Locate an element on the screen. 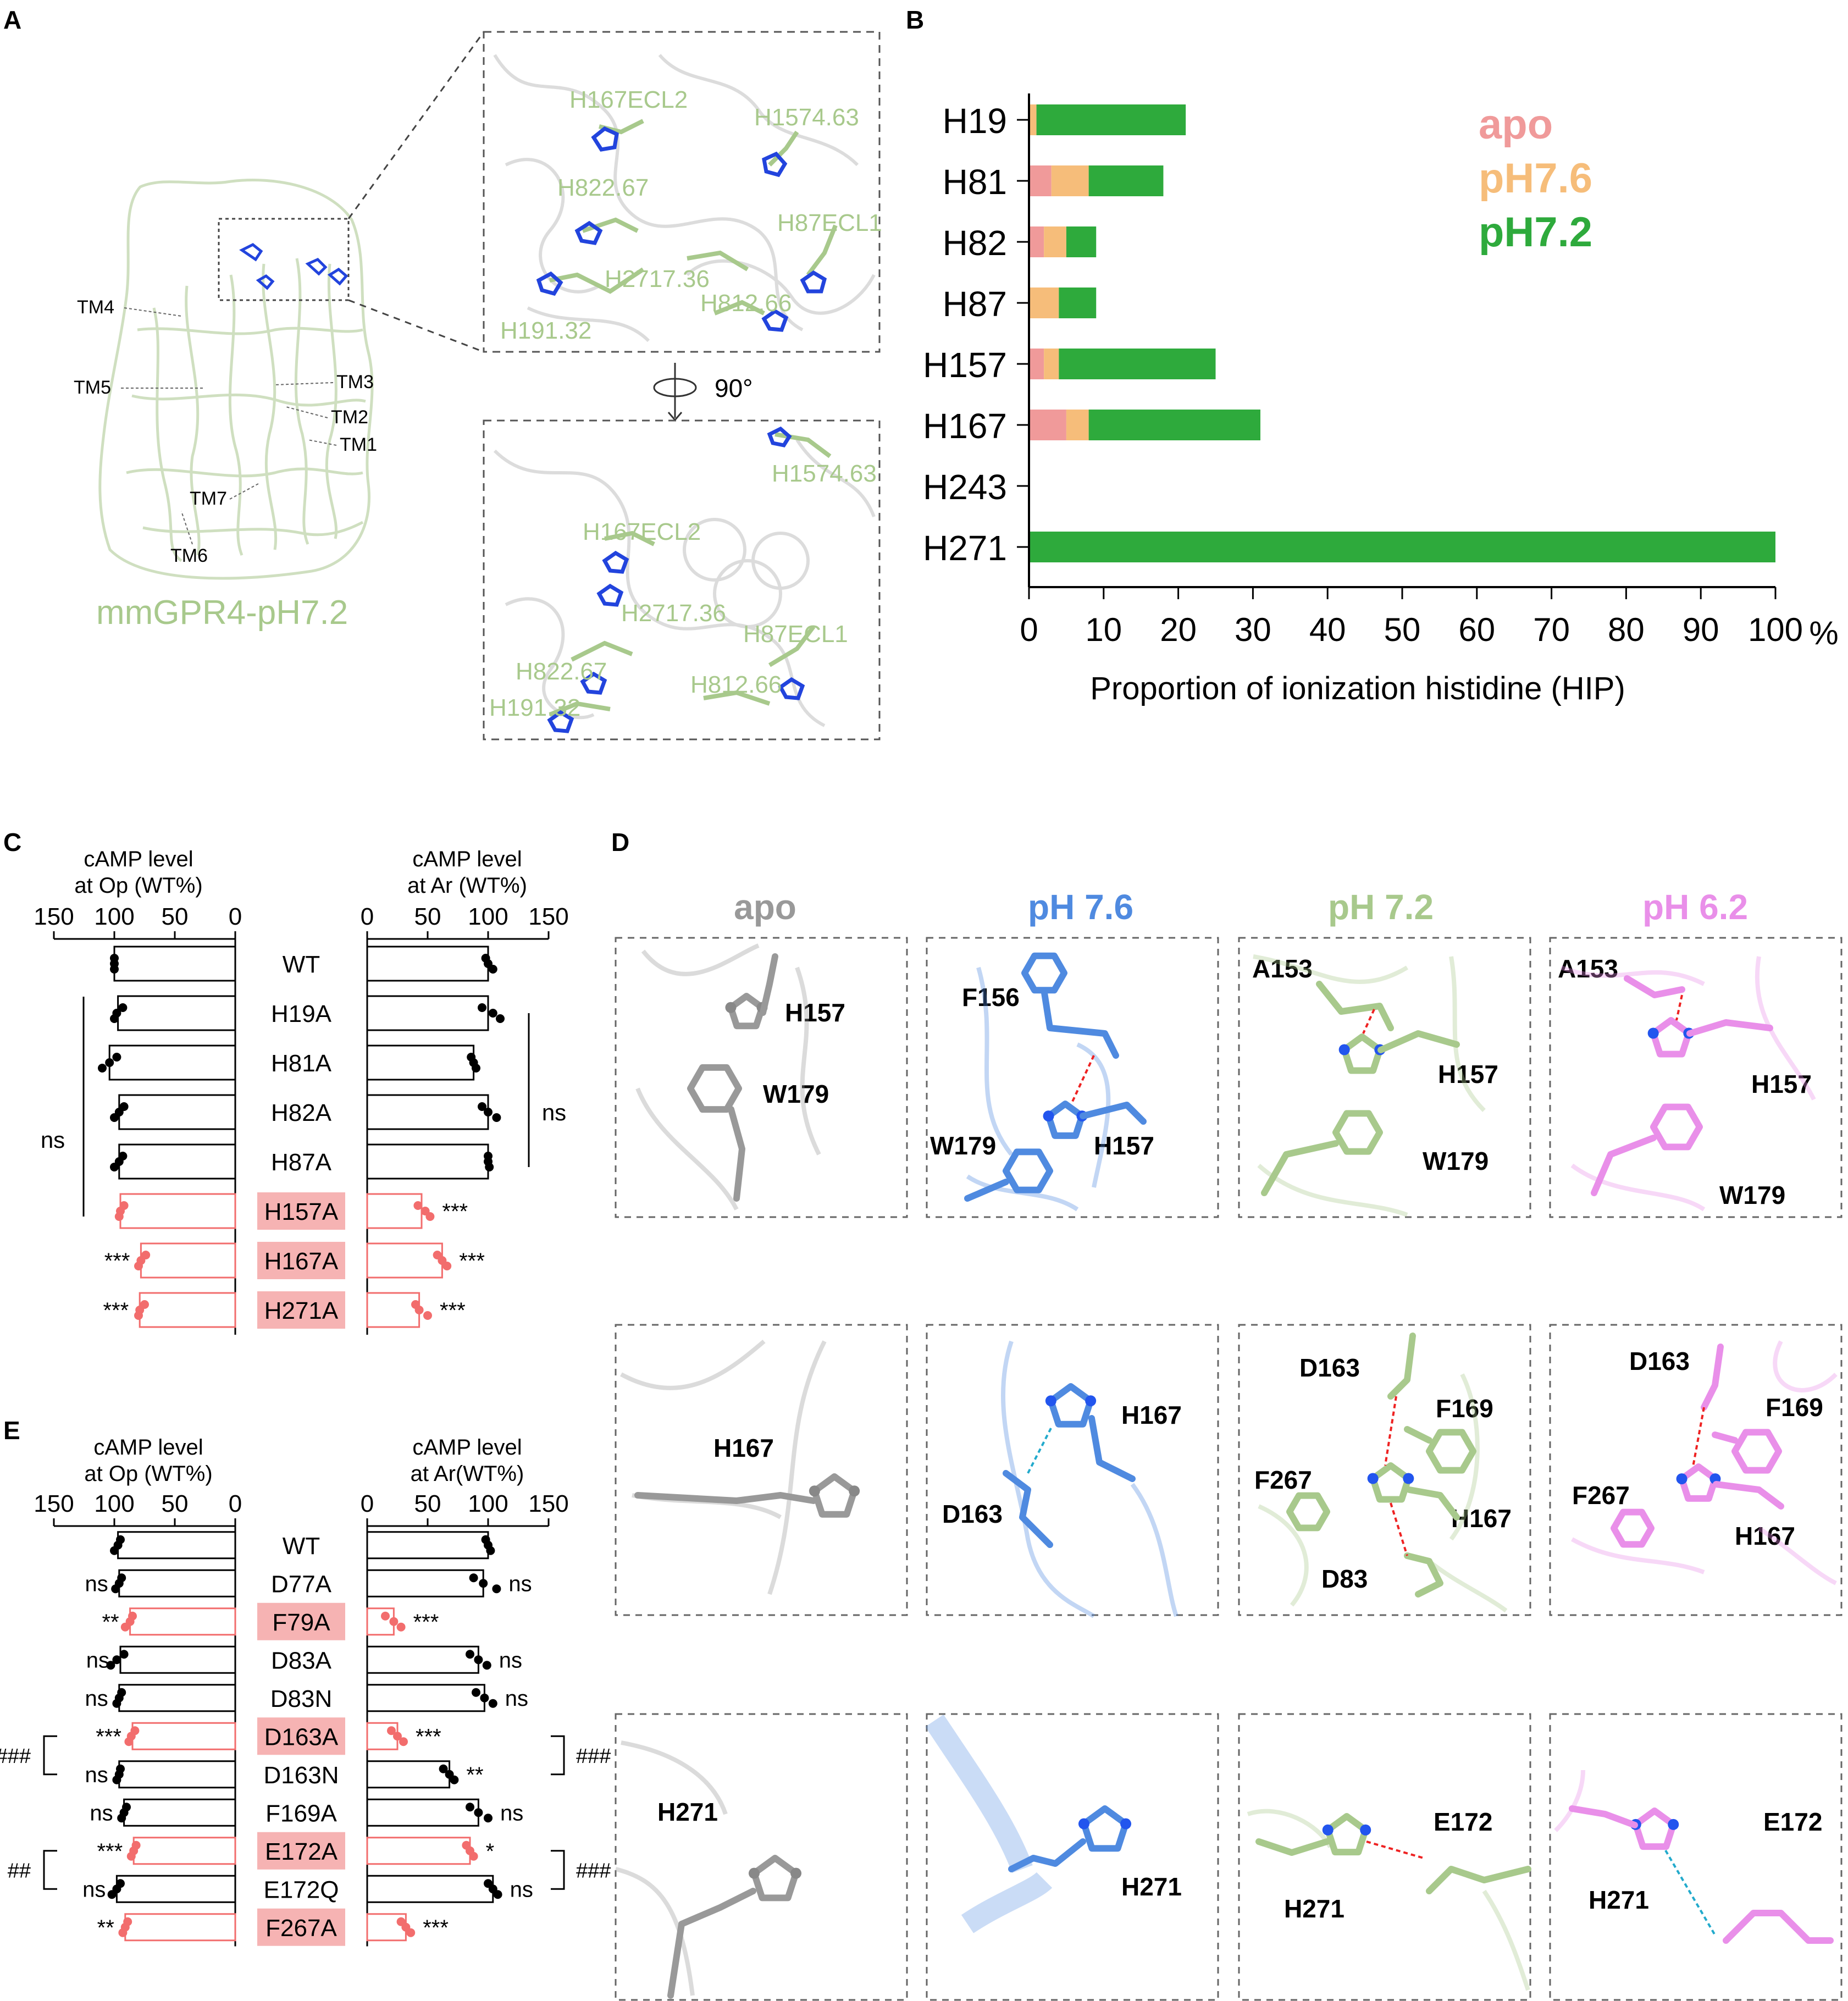 This screenshot has height=2001, width=1848. panel-label-a: A is located at coordinates (12, 19).